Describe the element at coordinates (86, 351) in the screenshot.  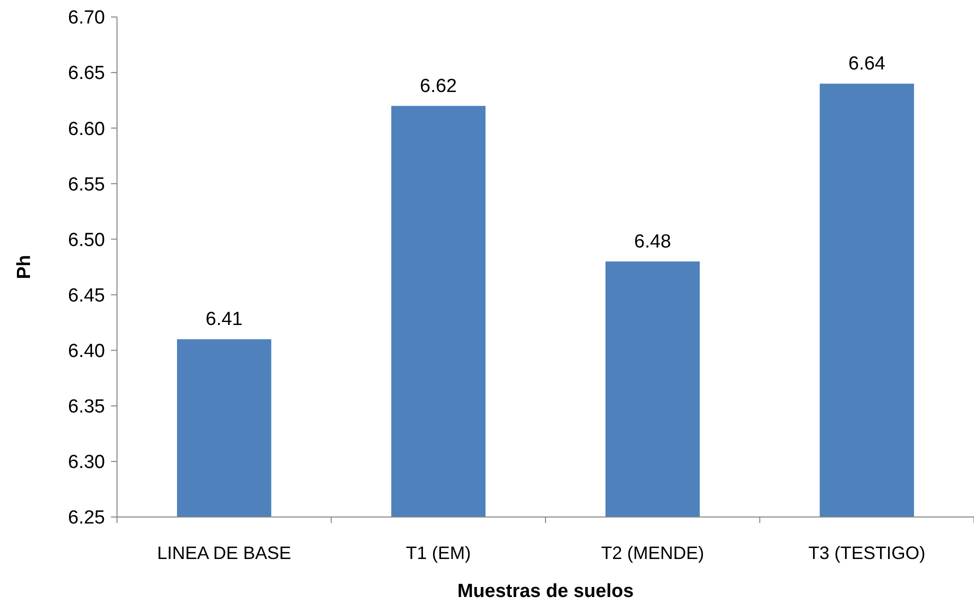
I see `y-tick-label: 6.40` at that location.